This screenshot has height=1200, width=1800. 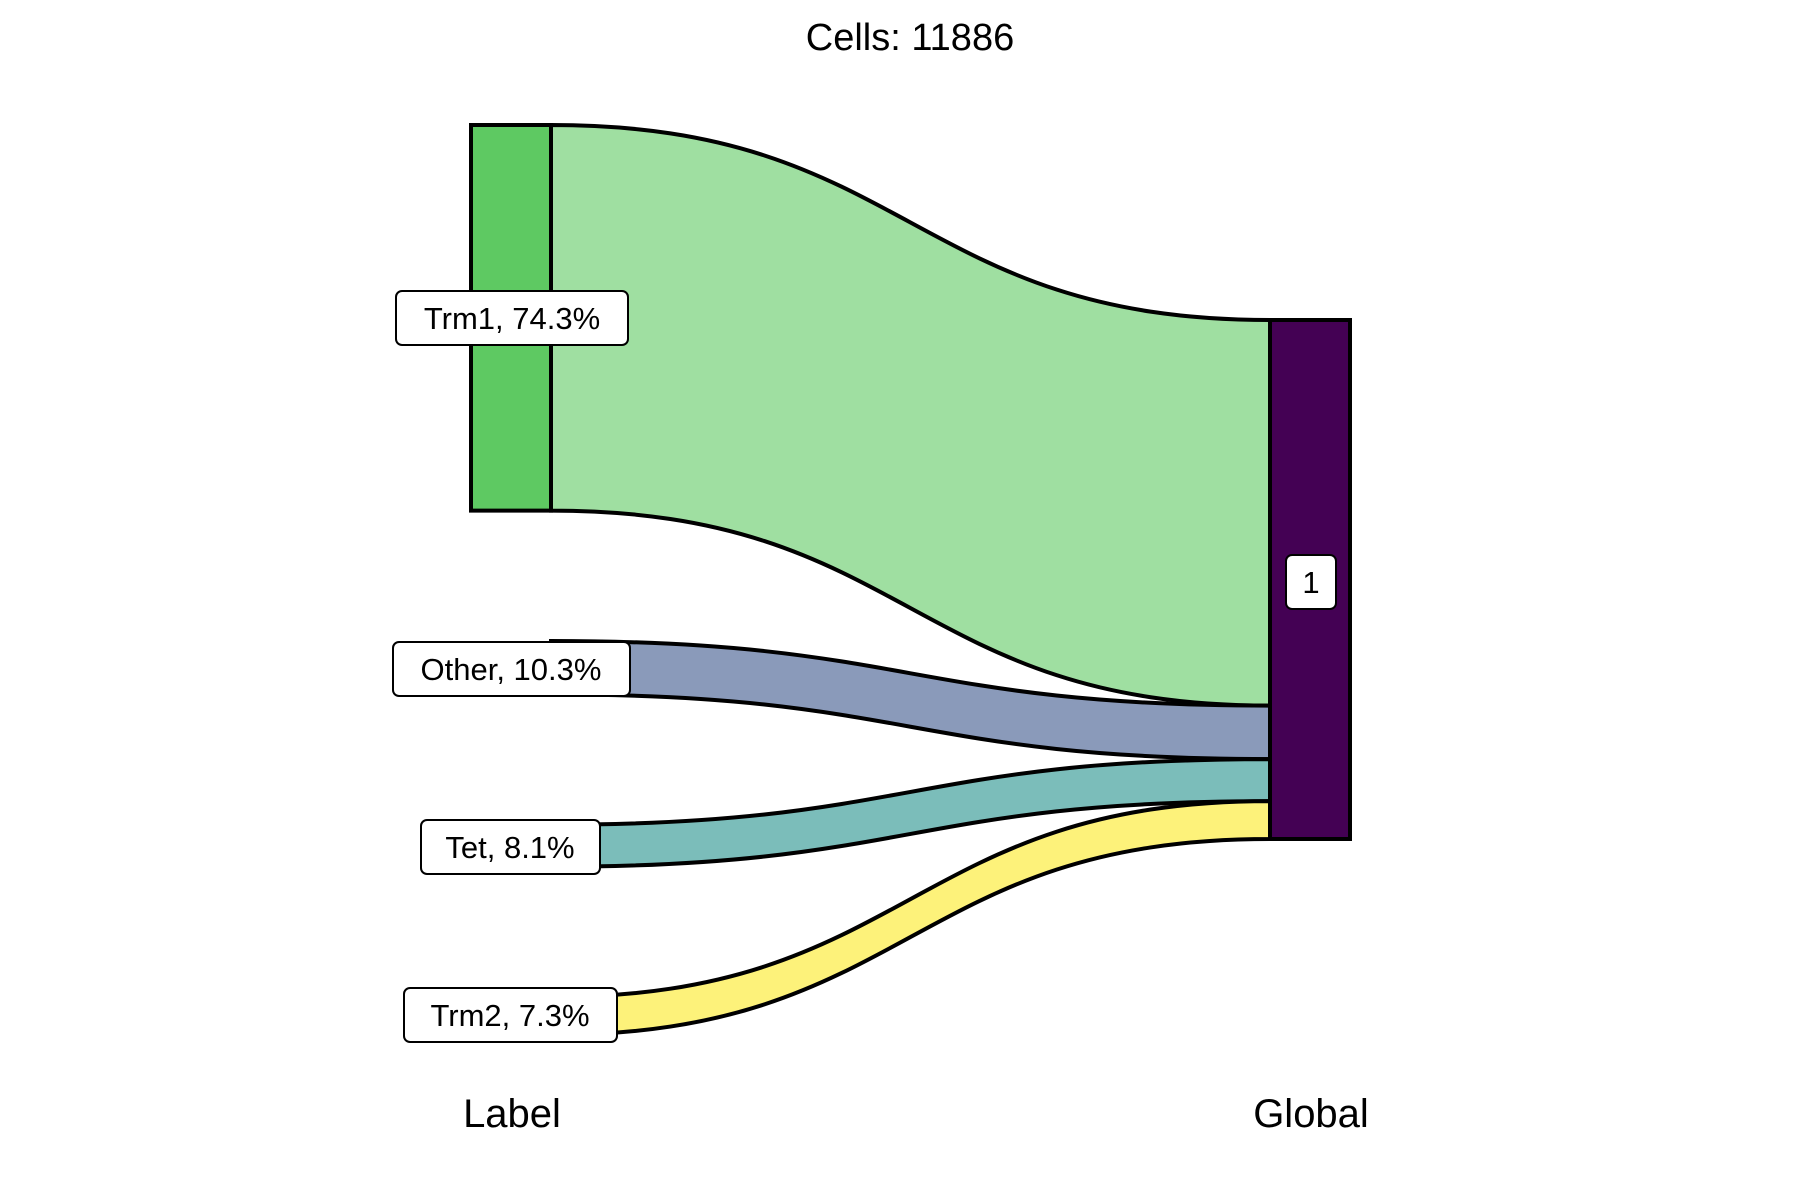 I want to click on node-label-box-trm2, so click(x=510, y=1015).